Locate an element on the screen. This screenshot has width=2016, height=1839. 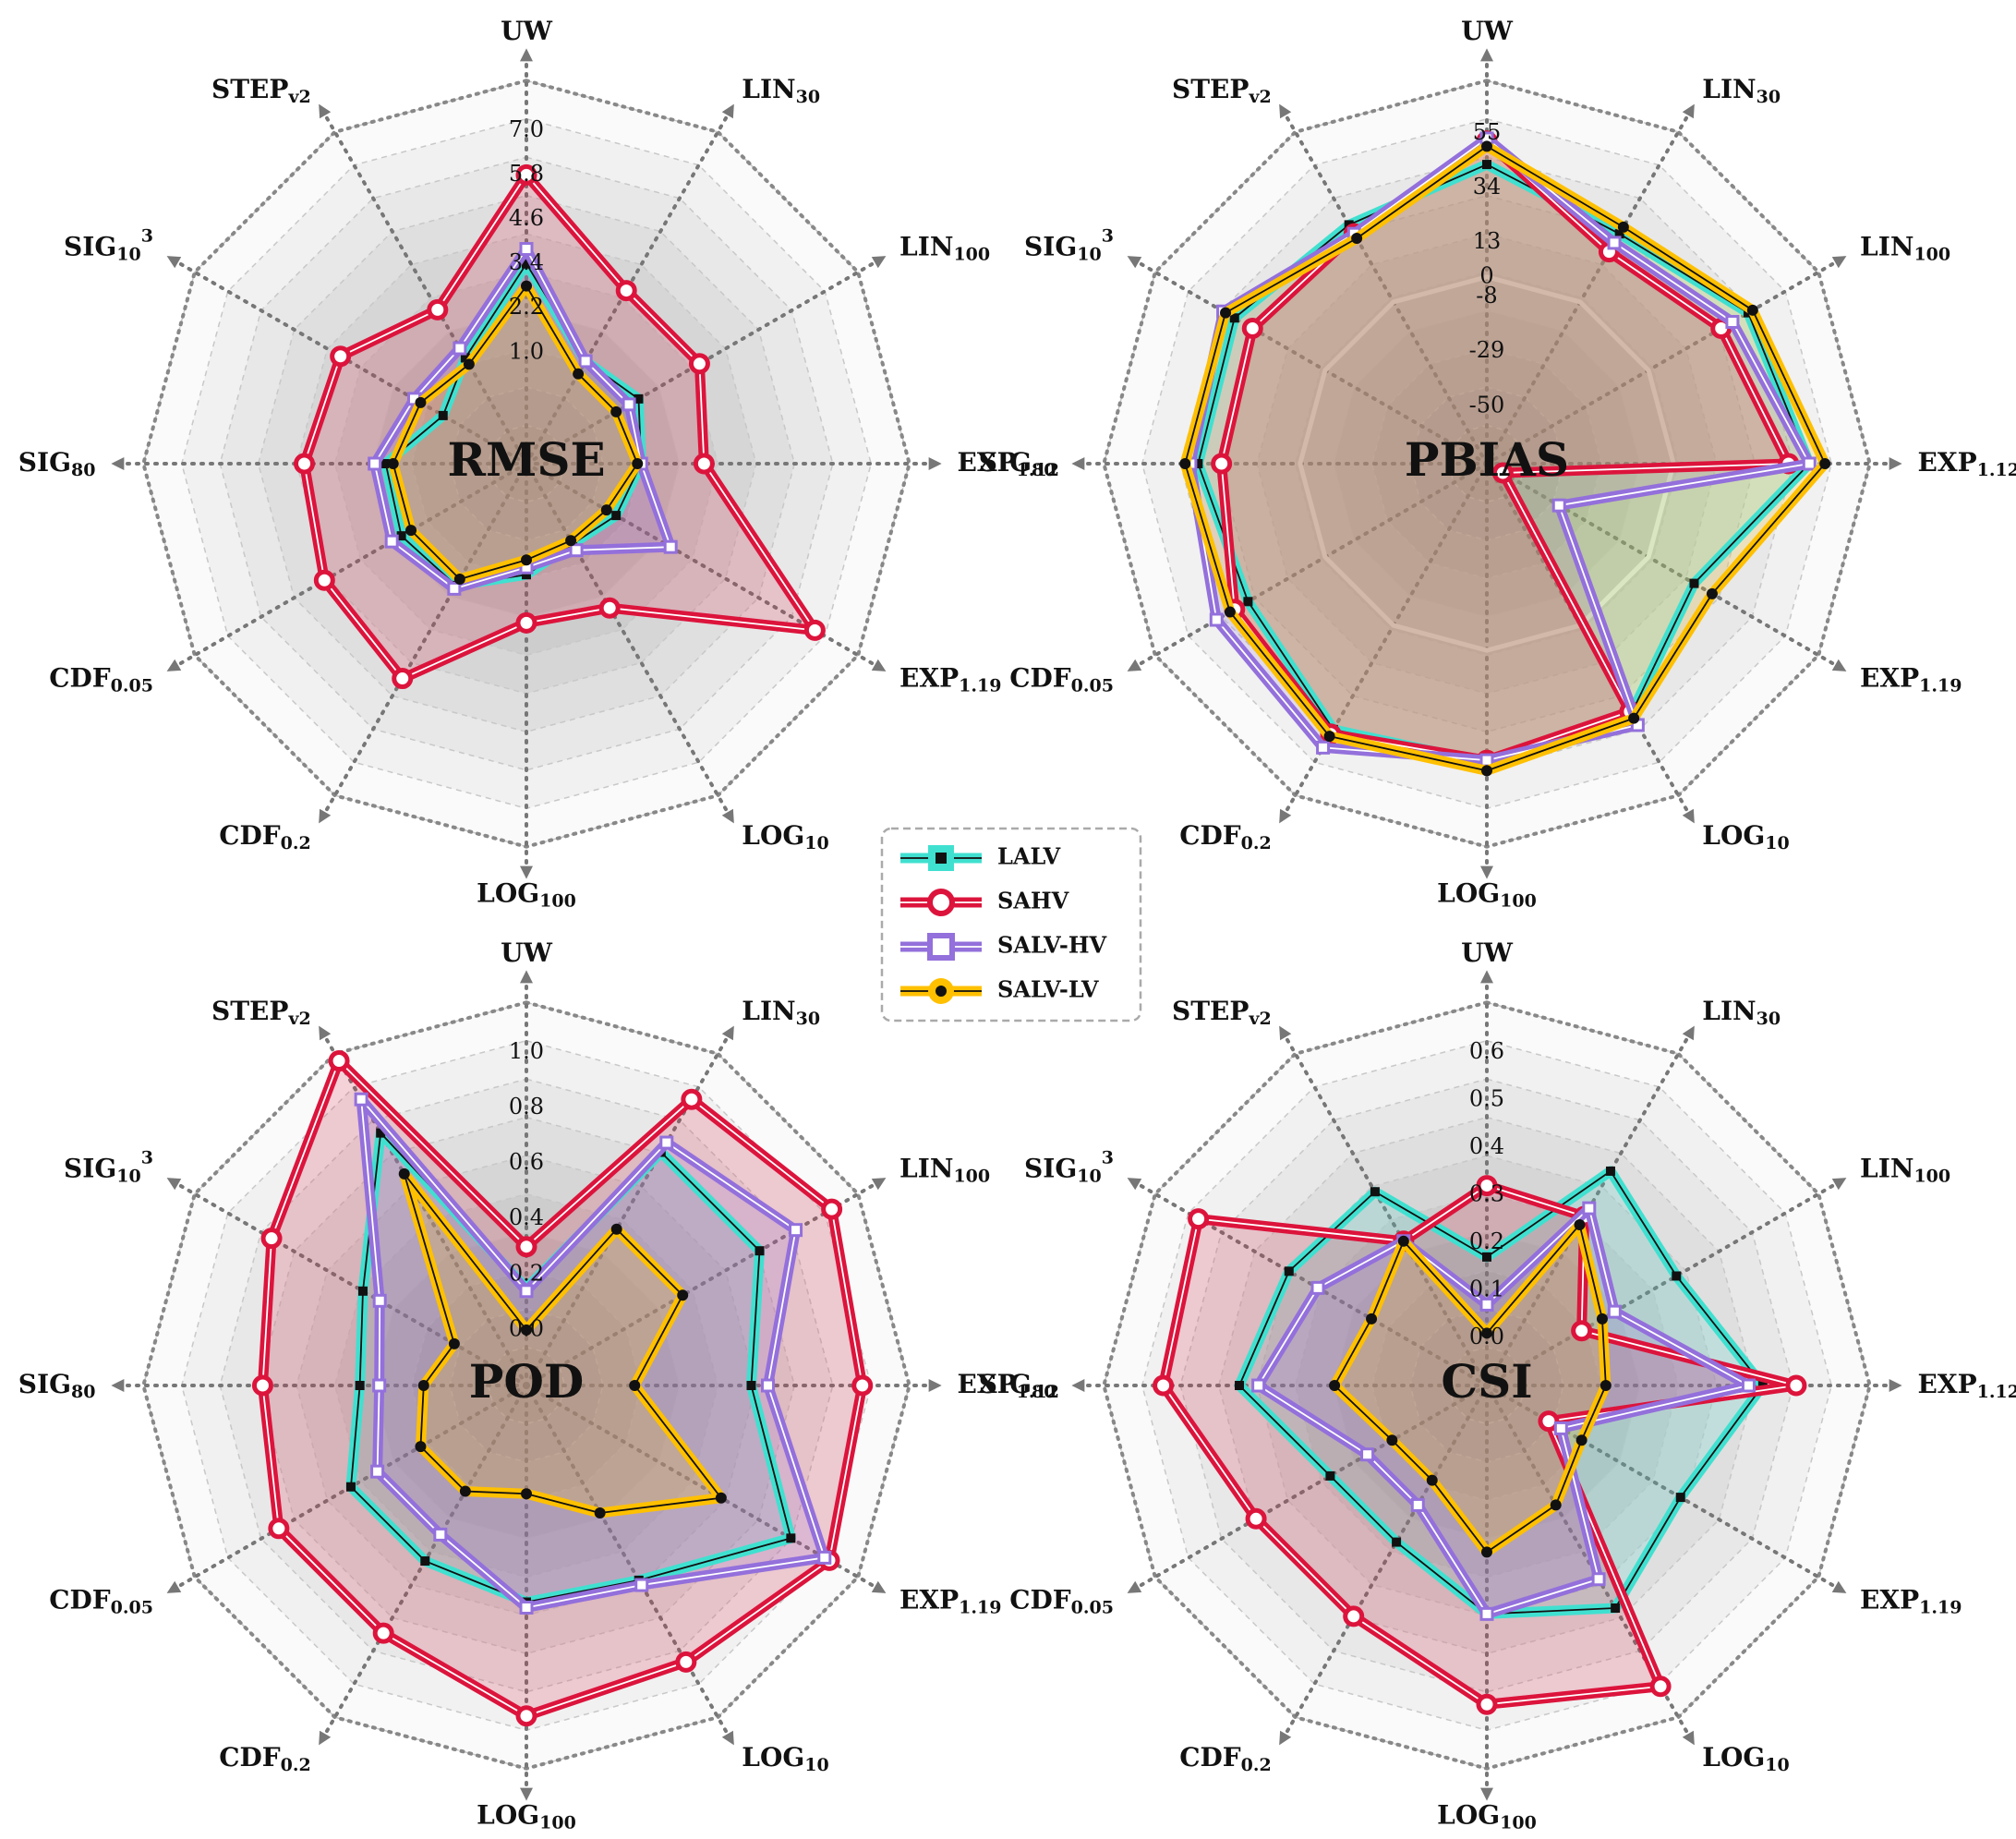
tick-label: 0.8 is located at coordinates (527, 1106).